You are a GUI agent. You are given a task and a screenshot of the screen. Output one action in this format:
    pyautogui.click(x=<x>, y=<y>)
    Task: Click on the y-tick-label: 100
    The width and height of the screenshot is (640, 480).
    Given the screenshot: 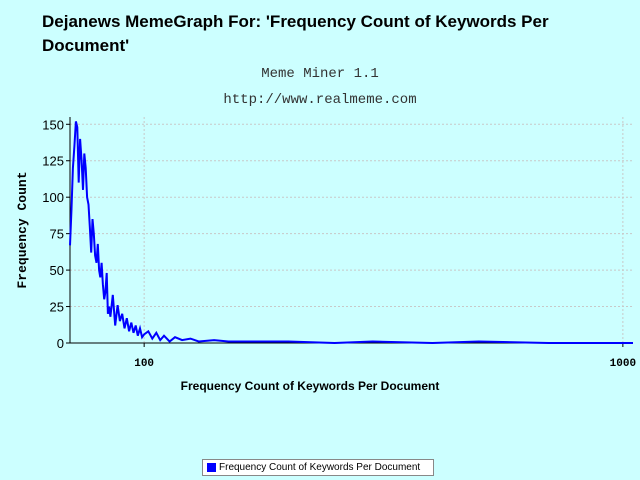 What is the action you would take?
    pyautogui.click(x=53, y=197)
    